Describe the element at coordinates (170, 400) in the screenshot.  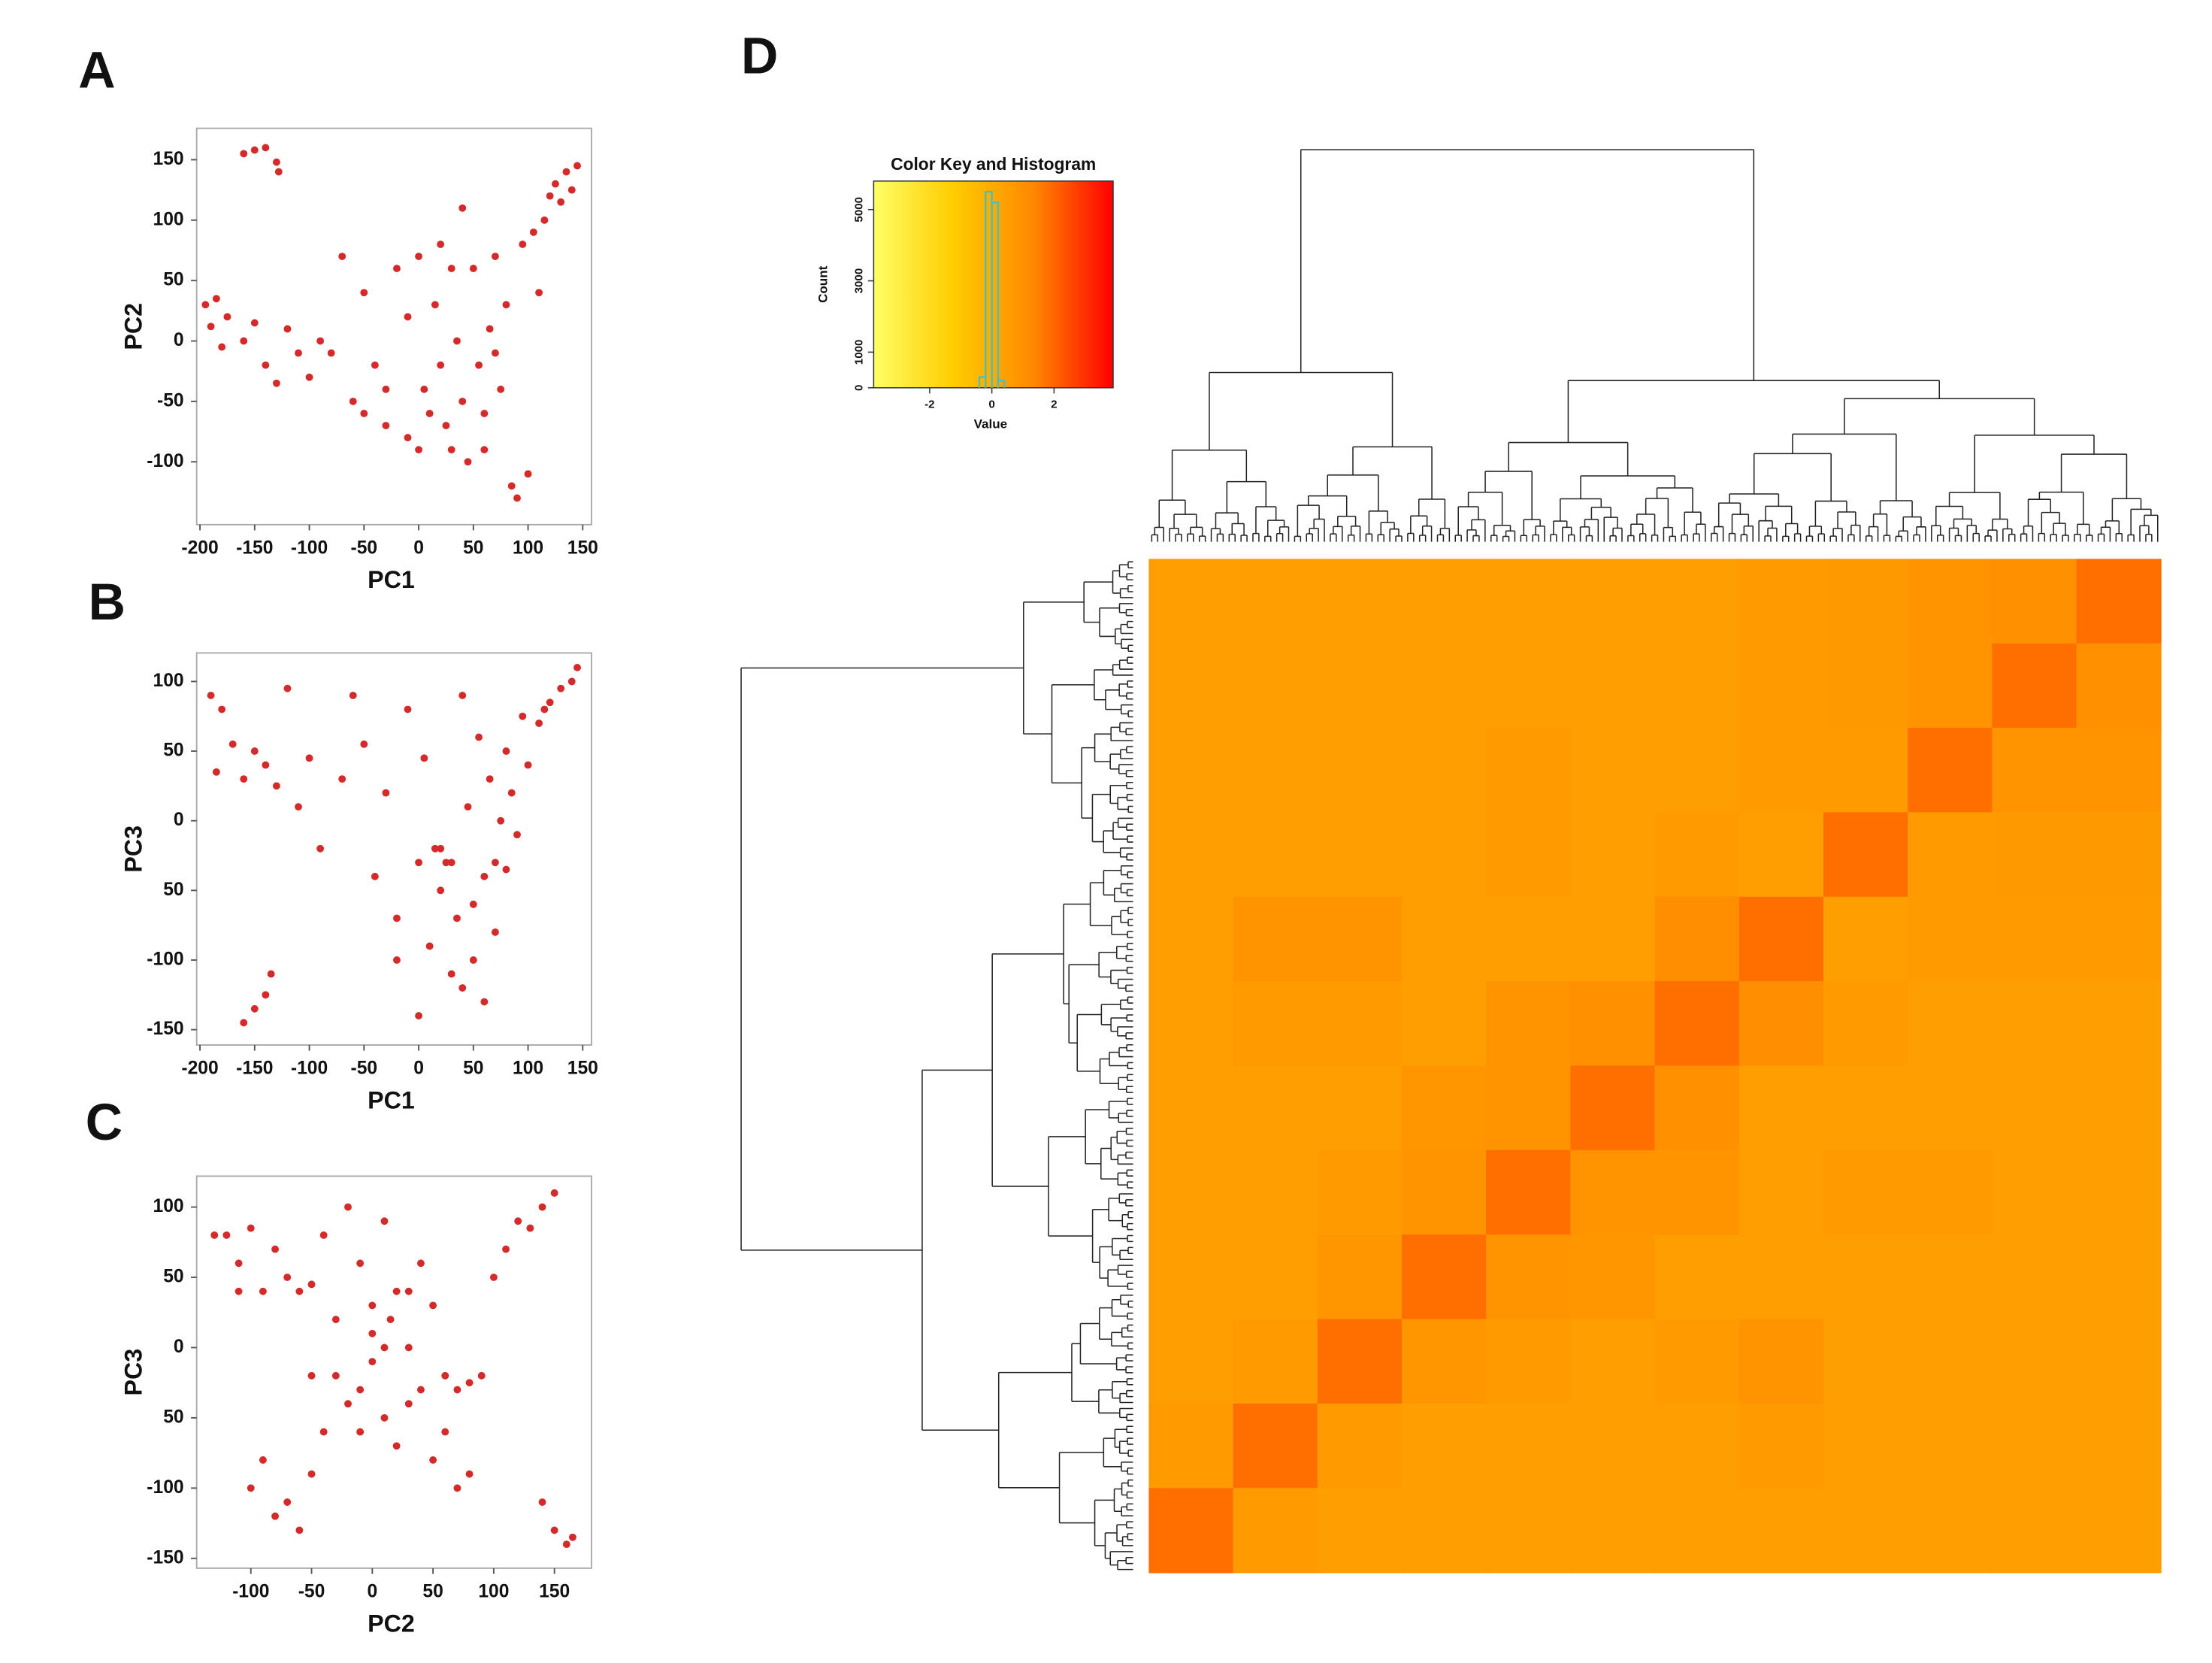
I see `y-tick-label: -50` at that location.